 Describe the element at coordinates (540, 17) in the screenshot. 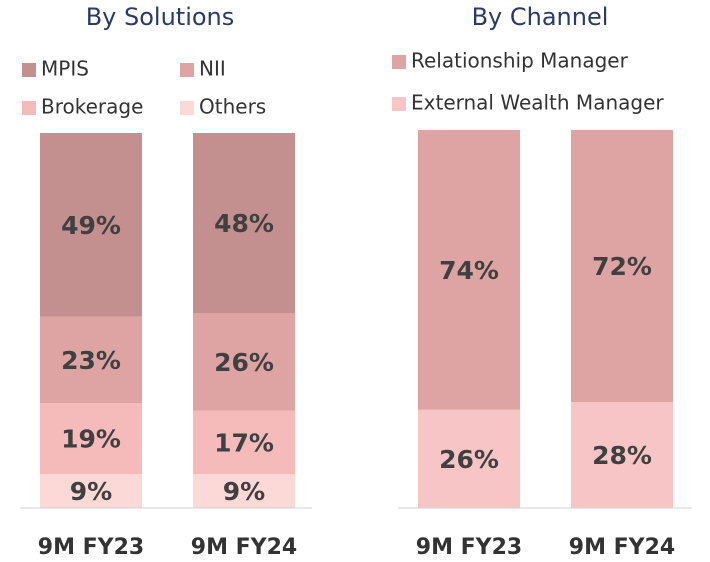

I see `chart-title: By Channel` at that location.